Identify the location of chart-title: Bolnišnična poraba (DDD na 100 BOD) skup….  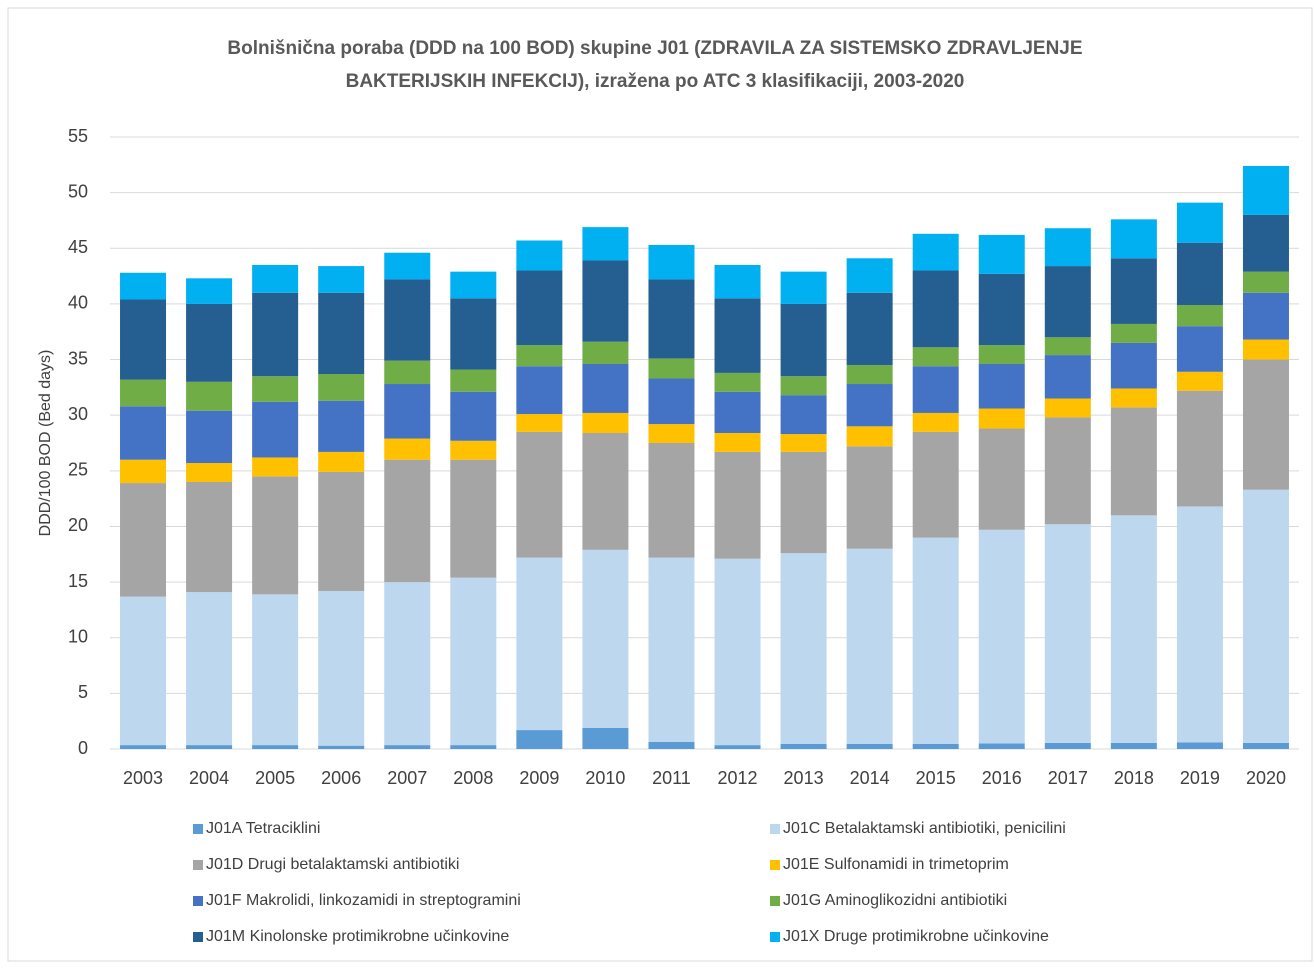
(654, 48).